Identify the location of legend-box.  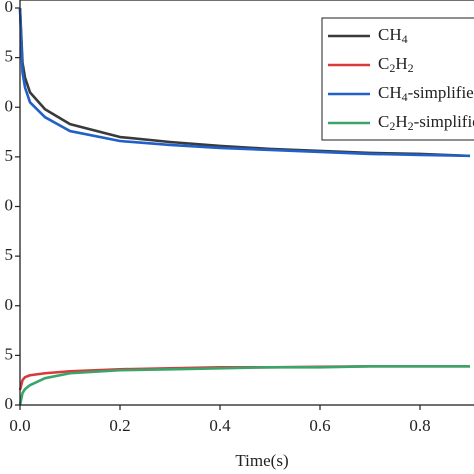
(397, 79).